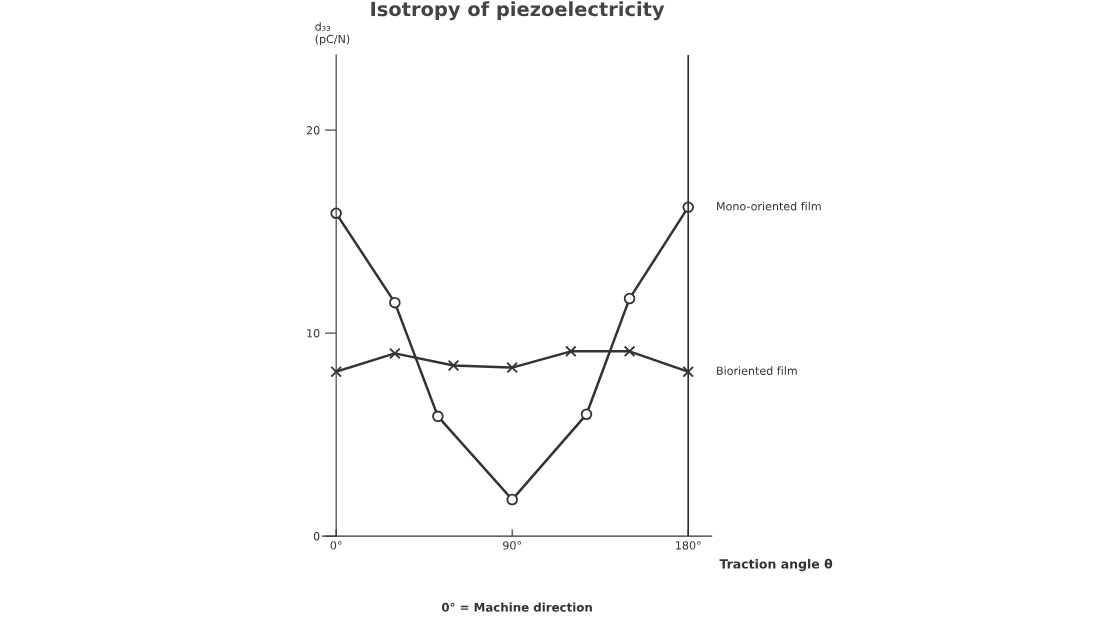 The width and height of the screenshot is (1112, 639). Describe the element at coordinates (332, 34) in the screenshot. I see `y-axis-title: d₃₃ (pC/N)` at that location.